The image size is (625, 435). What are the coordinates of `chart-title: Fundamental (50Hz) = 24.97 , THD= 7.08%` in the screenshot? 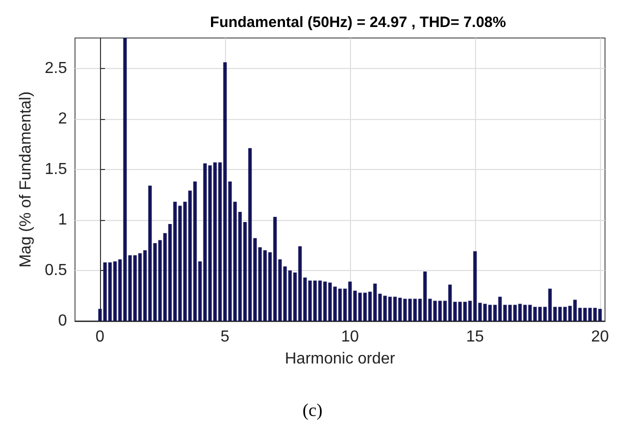 It's located at (358, 22).